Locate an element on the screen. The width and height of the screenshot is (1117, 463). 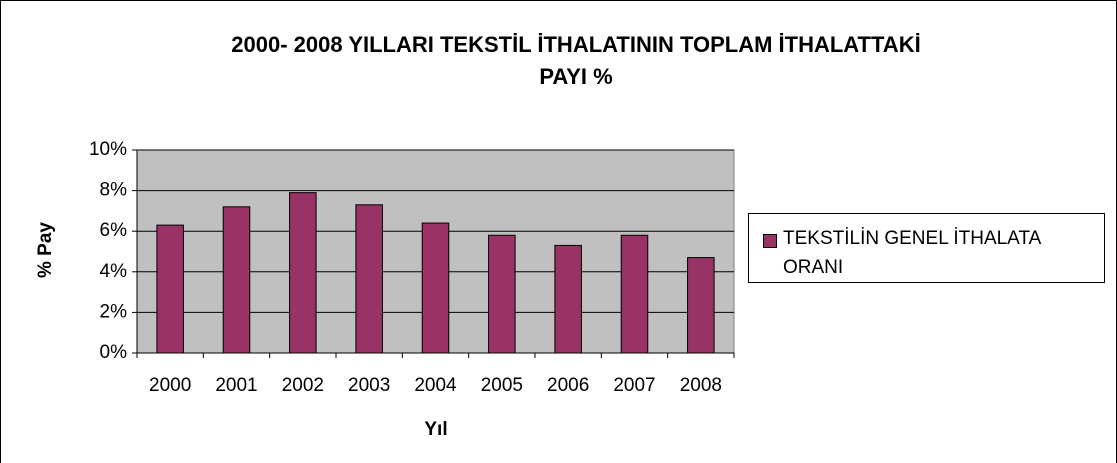
x-tick-label: 2005 is located at coordinates (502, 385).